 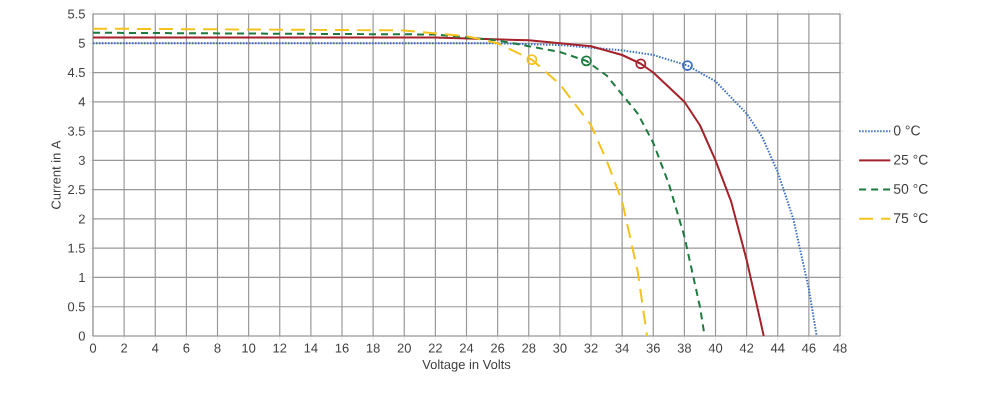 I want to click on x-tick-label: 8, so click(x=217, y=348).